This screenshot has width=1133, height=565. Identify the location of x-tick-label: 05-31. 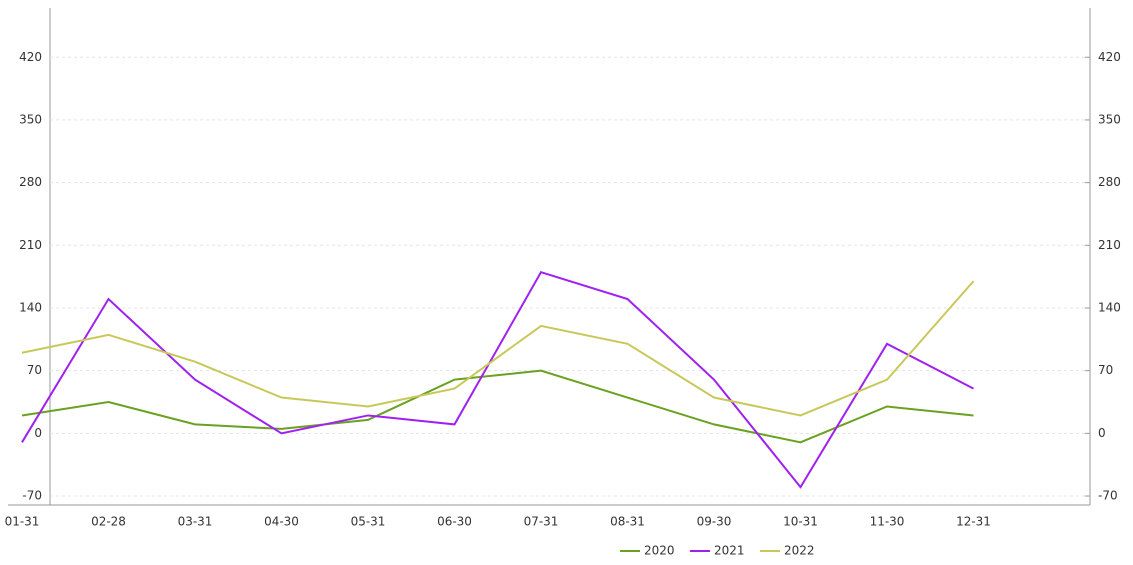
(368, 522).